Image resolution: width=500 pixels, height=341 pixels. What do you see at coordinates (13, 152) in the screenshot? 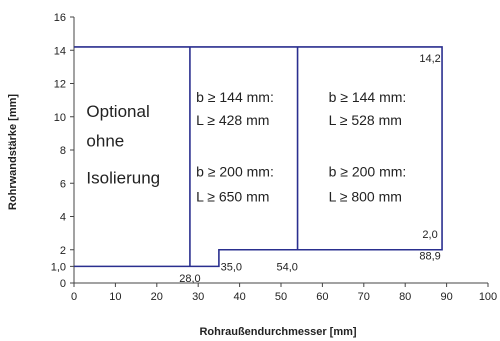
I see `y-axis-label: Rohrwandstärke [mm]` at bounding box center [13, 152].